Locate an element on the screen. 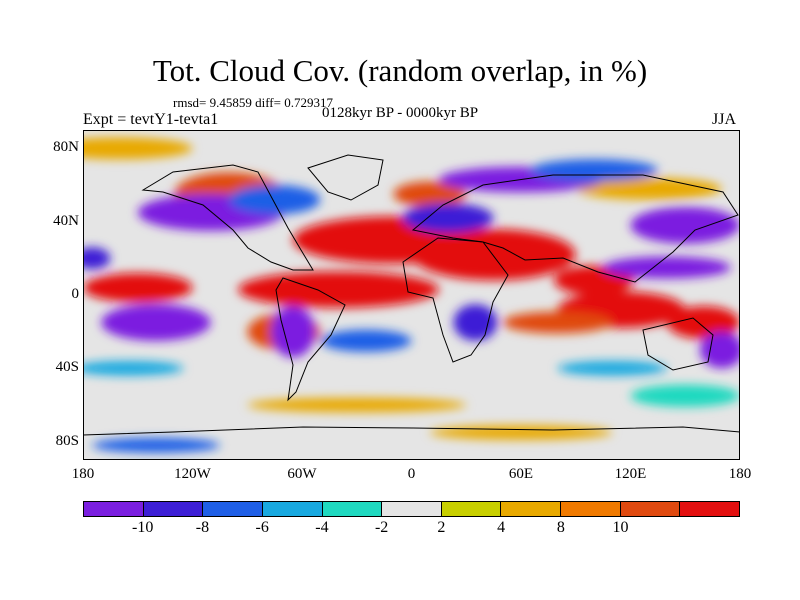 This screenshot has height=600, width=800. colorbar-label-7: 8 is located at coordinates (560, 527).